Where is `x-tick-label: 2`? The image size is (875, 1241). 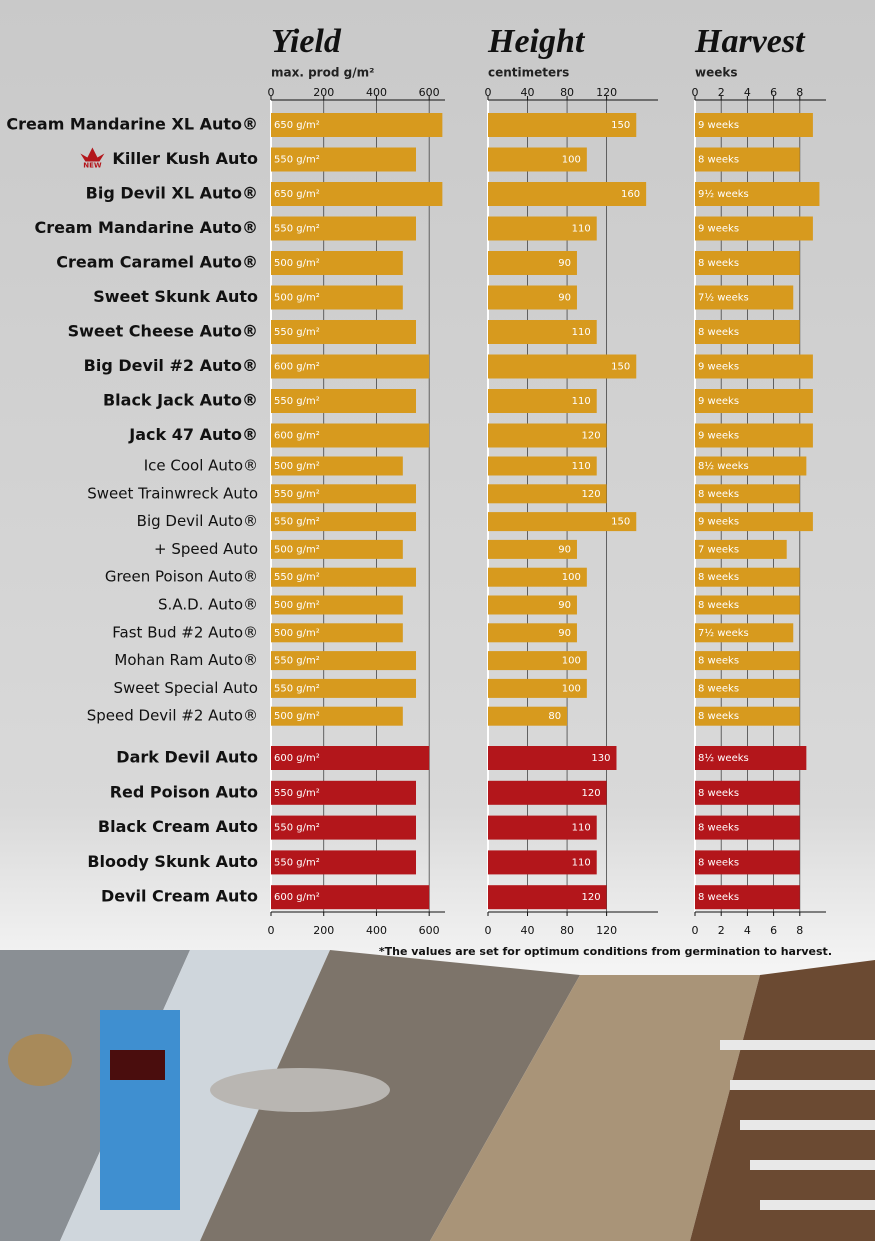 x-tick-label: 2 is located at coordinates (721, 930).